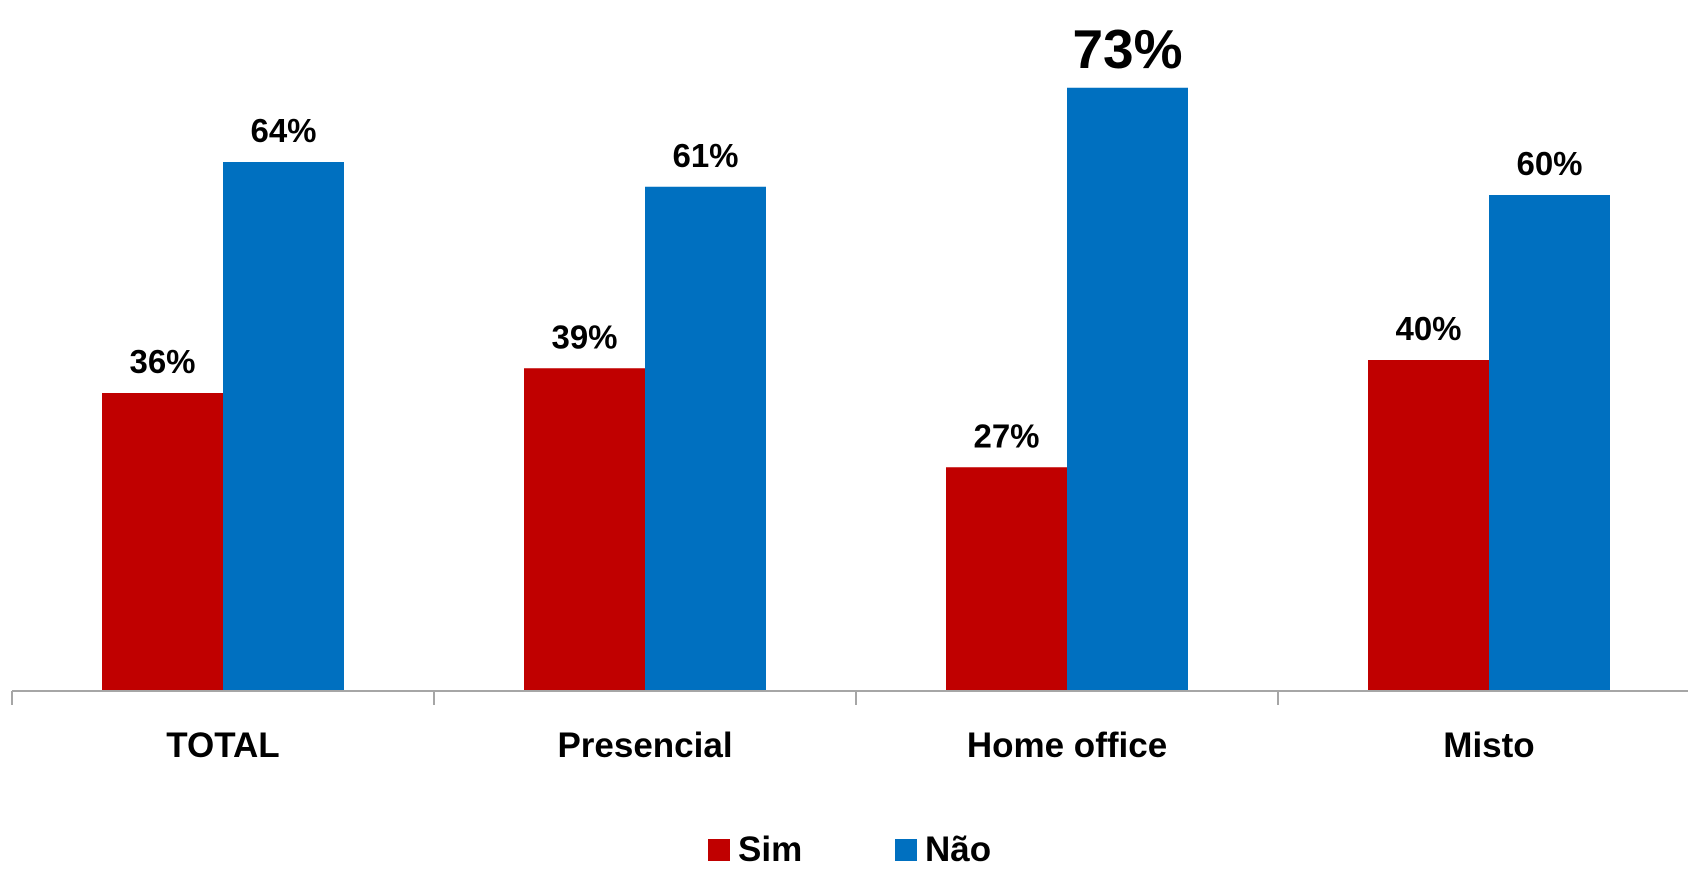  I want to click on x-tick-label-3: Misto, so click(1488, 745).